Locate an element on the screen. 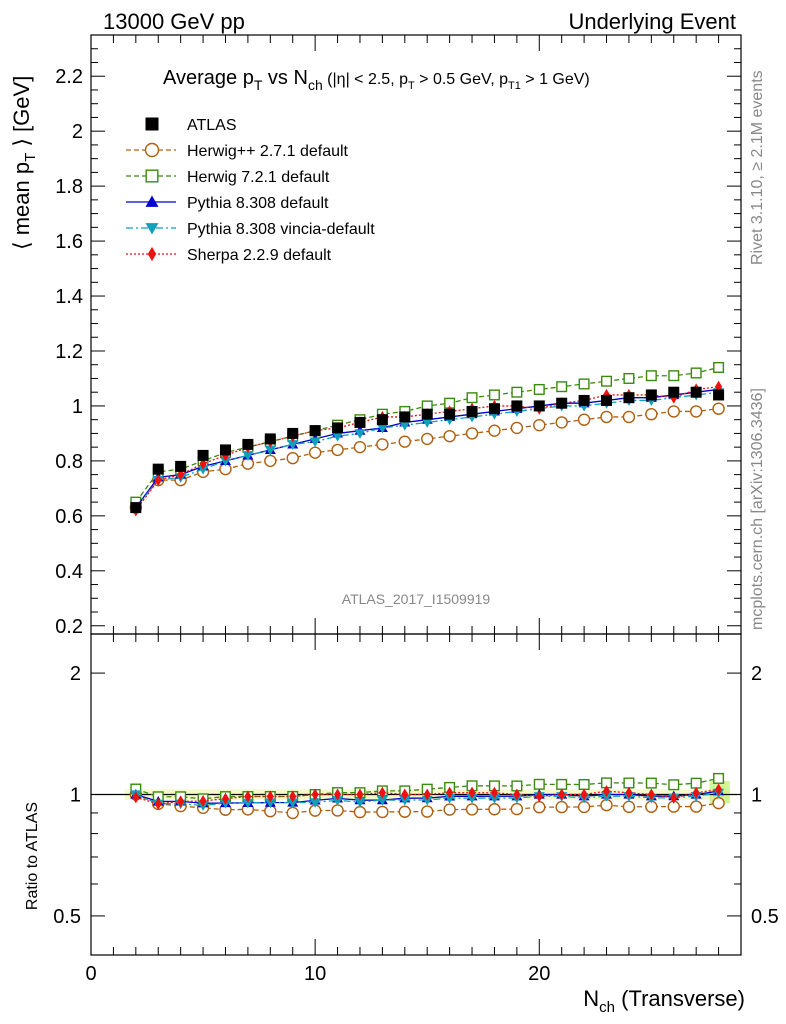  x-tick-label: 10 is located at coordinates (315, 974).